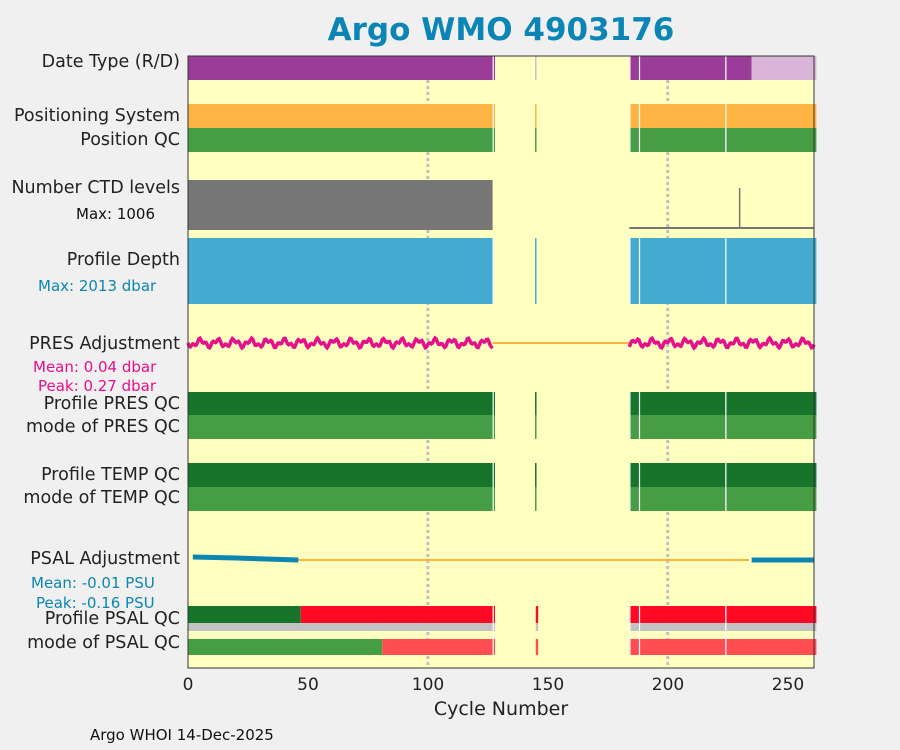  What do you see at coordinates (182, 735) in the screenshot?
I see `footer-credit: Argo WHOI 14-Dec-2025` at bounding box center [182, 735].